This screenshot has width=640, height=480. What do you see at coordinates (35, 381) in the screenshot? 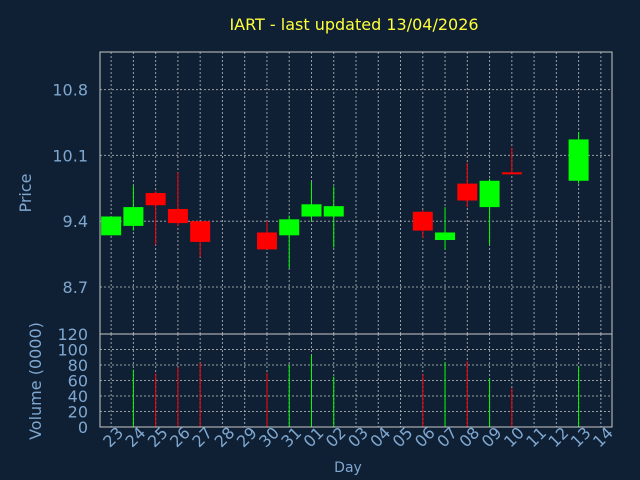
I see `volume-axis-label: Volume (0000)` at bounding box center [35, 381].